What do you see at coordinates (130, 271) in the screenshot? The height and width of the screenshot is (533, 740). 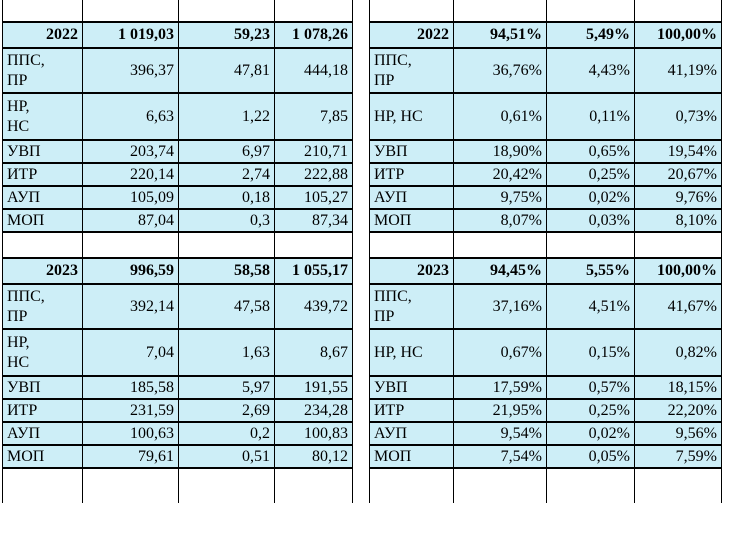 I see `total-cell: 996,59` at bounding box center [130, 271].